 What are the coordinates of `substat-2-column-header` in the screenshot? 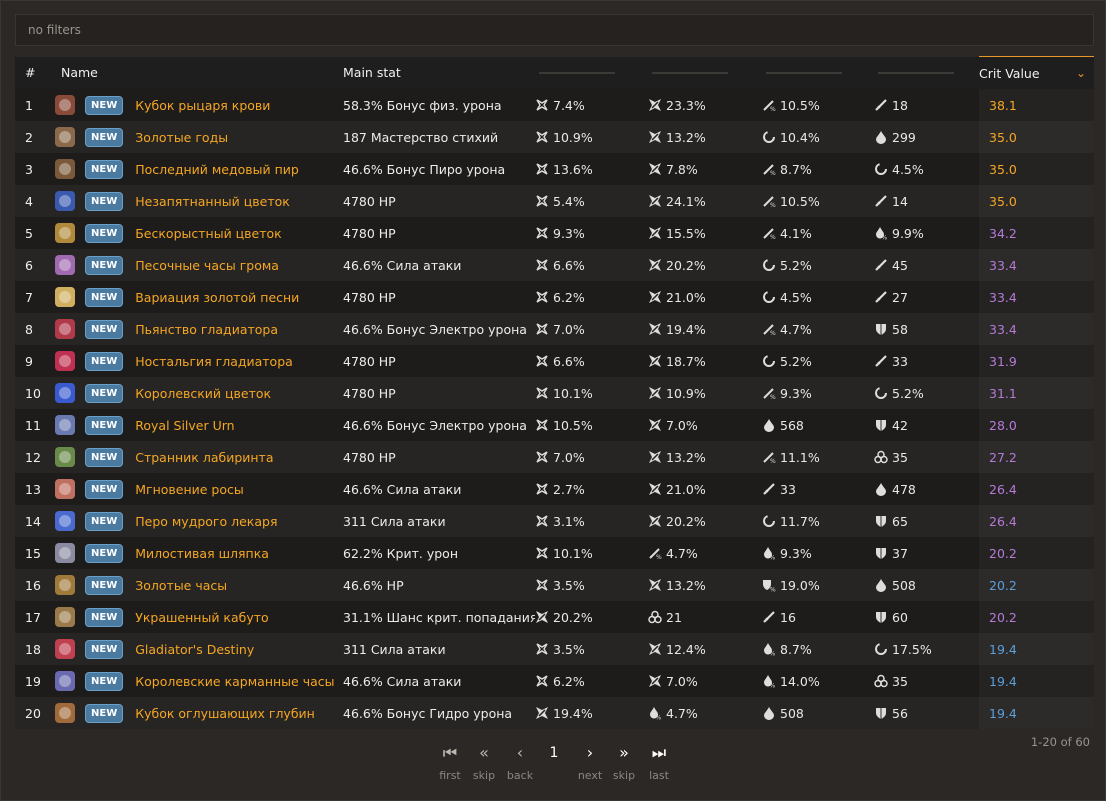 It's located at (705, 72).